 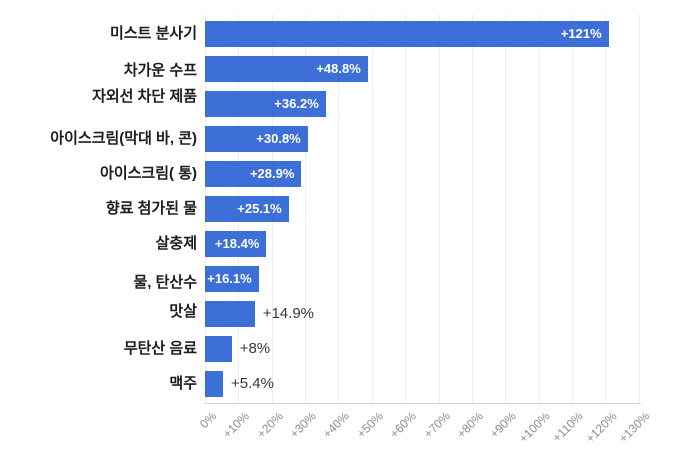 I want to click on x-axis-tick-label: +120%, so click(x=601, y=427).